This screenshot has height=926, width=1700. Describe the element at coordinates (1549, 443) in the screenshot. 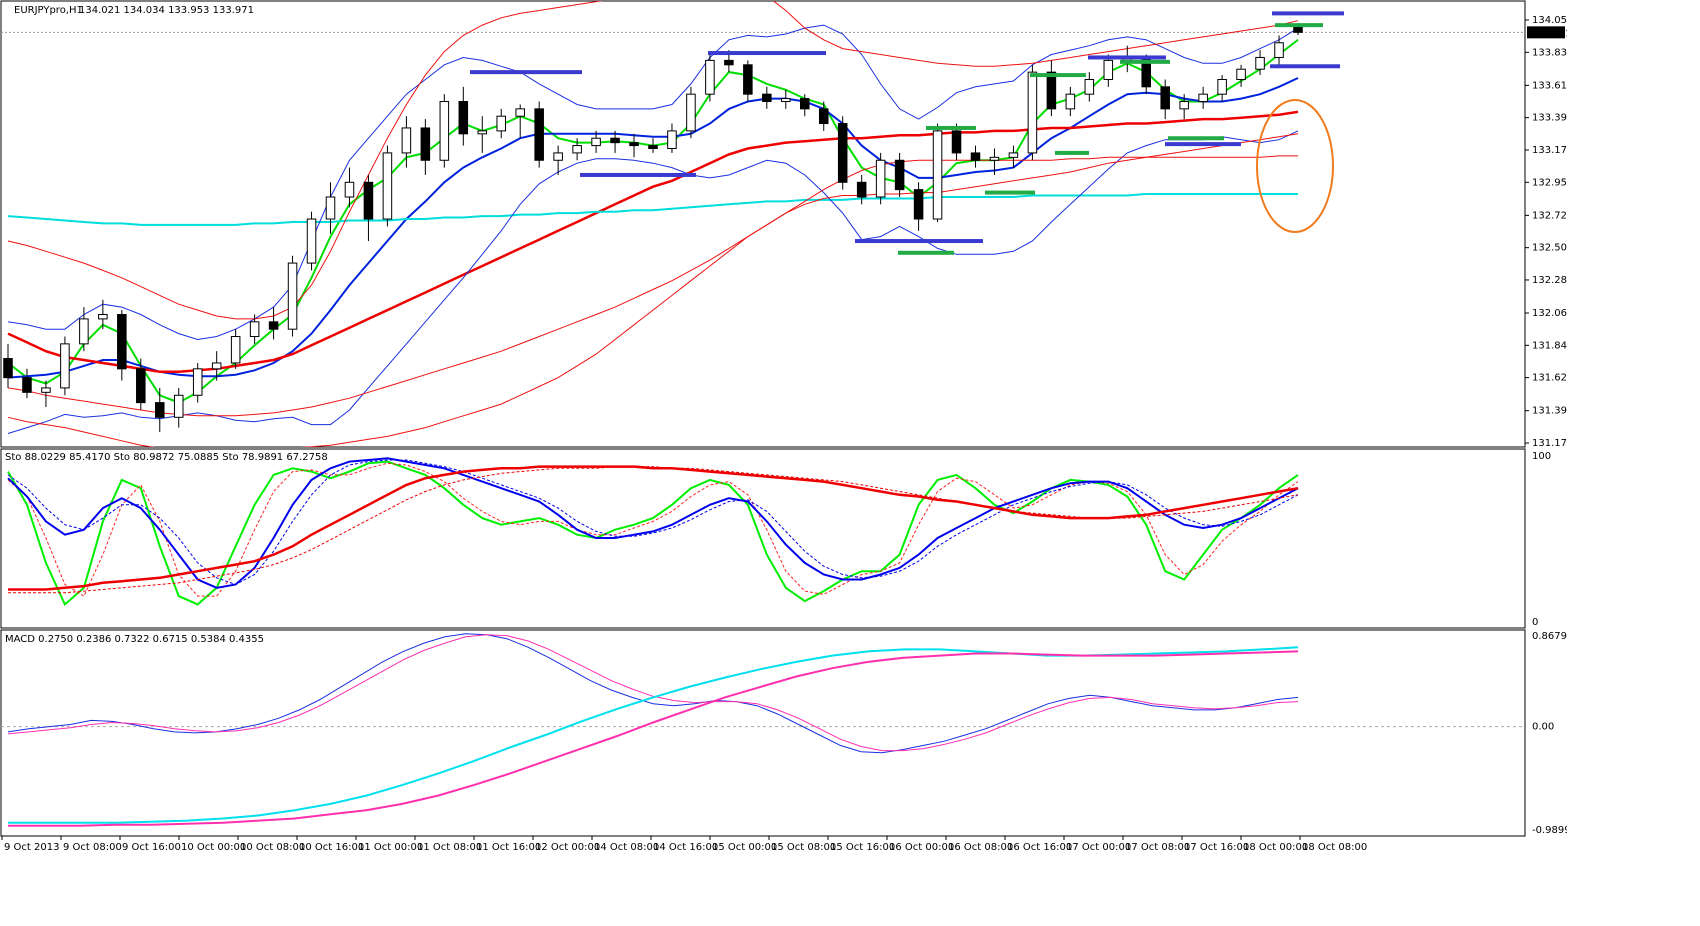

I see `price-tick-label: 131.175` at that location.